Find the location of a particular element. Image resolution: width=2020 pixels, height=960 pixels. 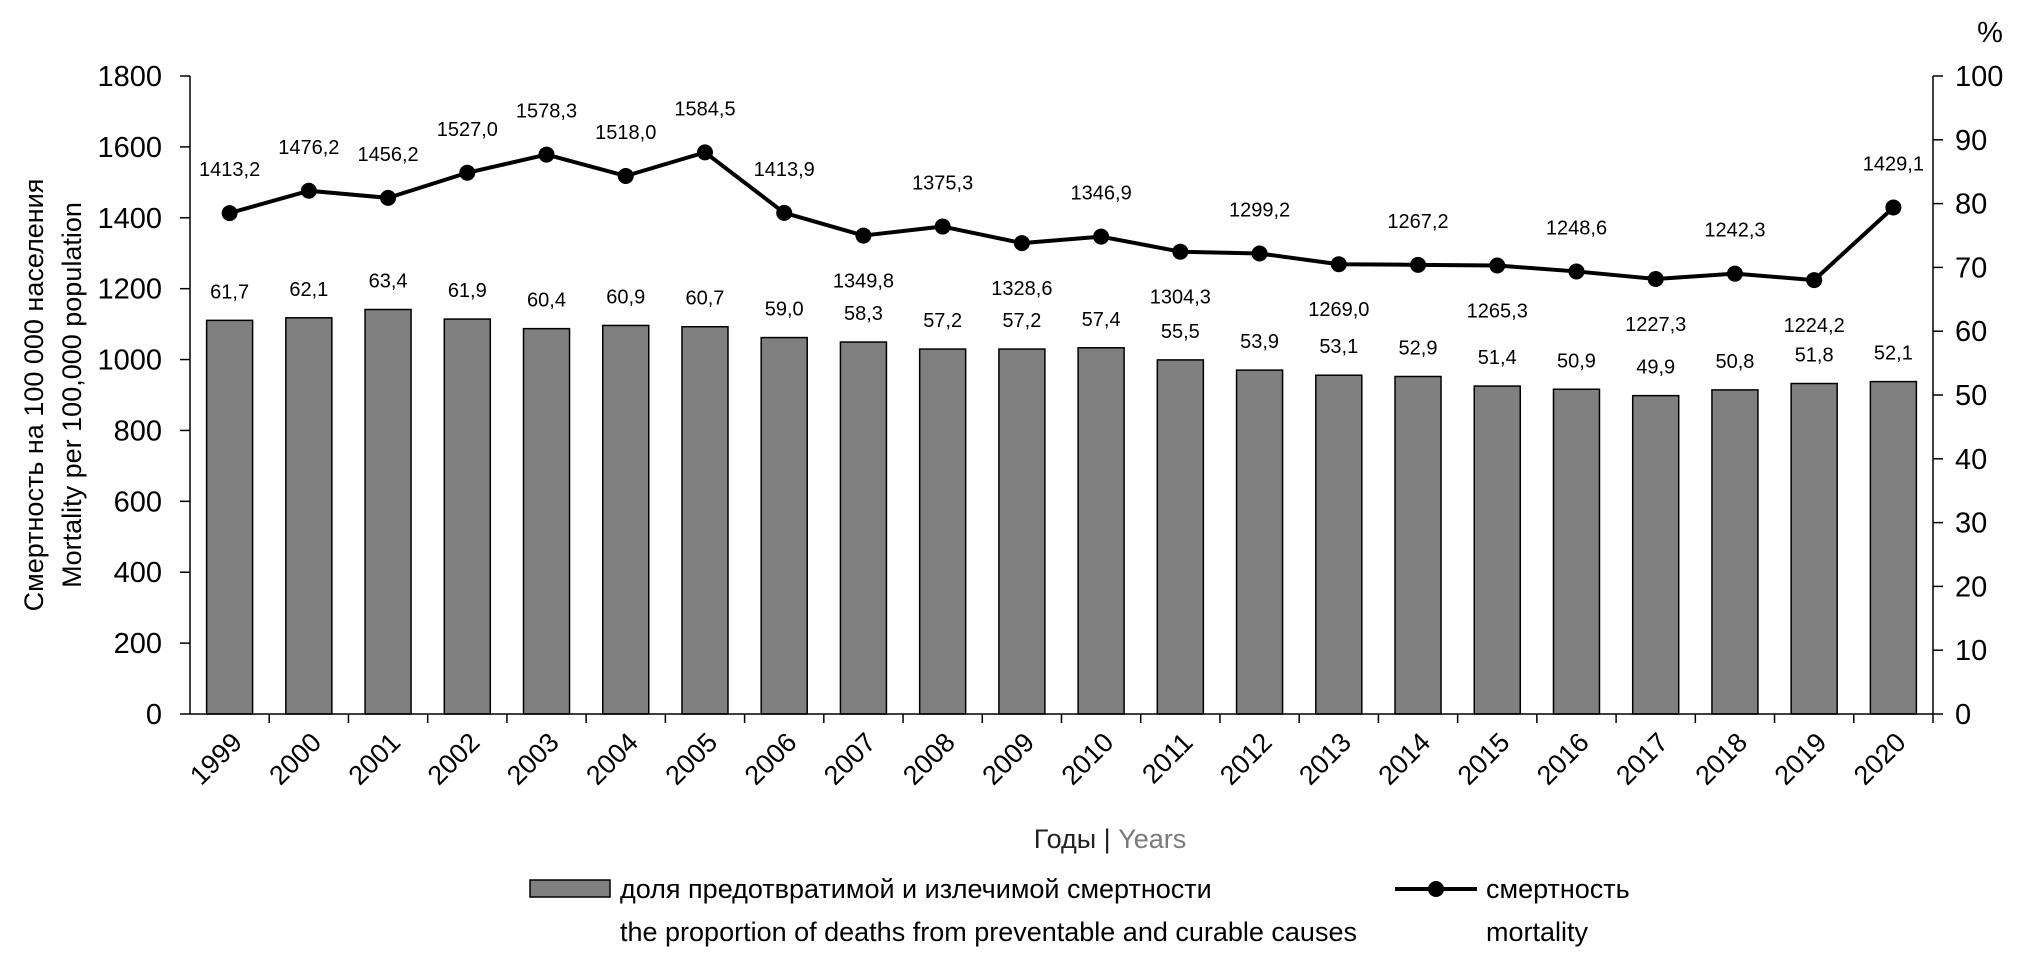

bar-label-2020: 52,1 is located at coordinates (1893, 354).